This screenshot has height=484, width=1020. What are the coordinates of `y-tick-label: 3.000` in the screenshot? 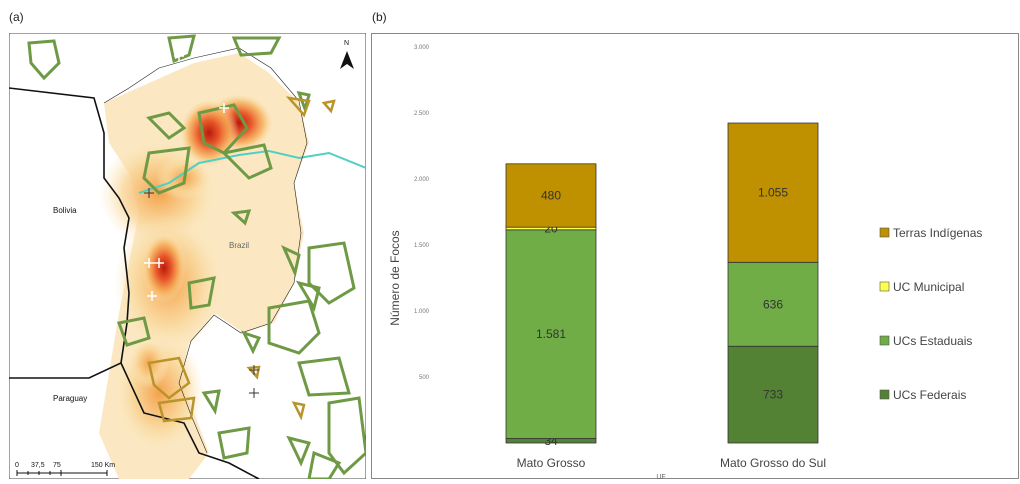 It's located at (422, 48).